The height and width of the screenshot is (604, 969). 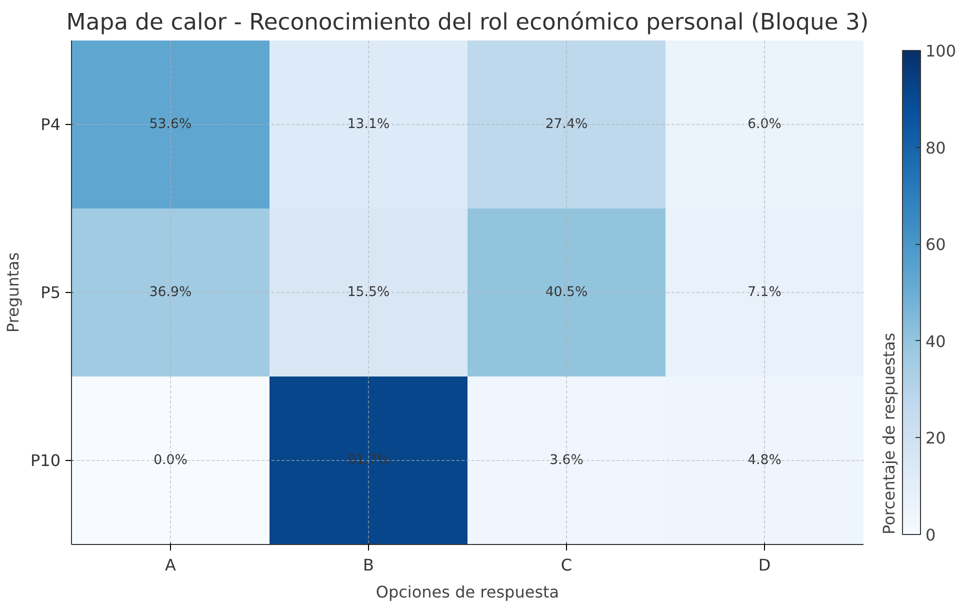 What do you see at coordinates (764, 565) in the screenshot?
I see `x-tick-label: D` at bounding box center [764, 565].